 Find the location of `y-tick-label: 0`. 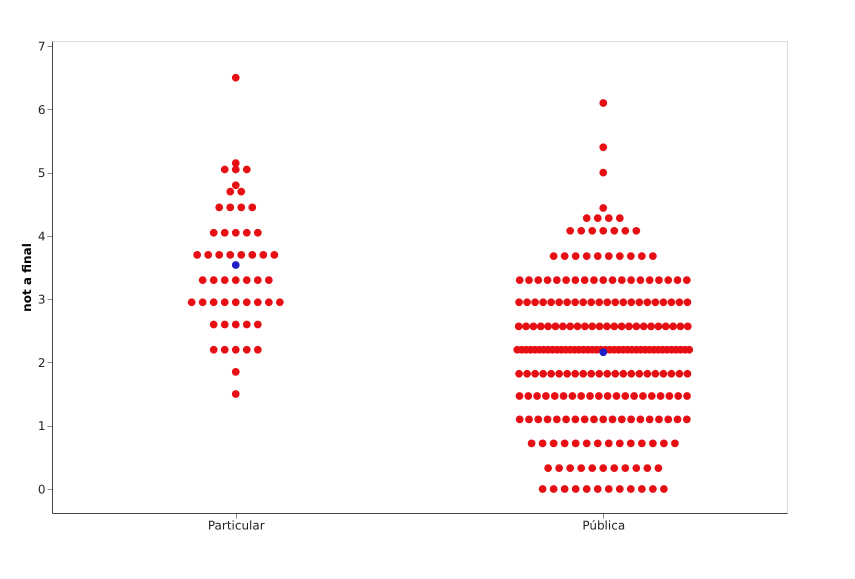

y-tick-label: 0 is located at coordinates (42, 489).